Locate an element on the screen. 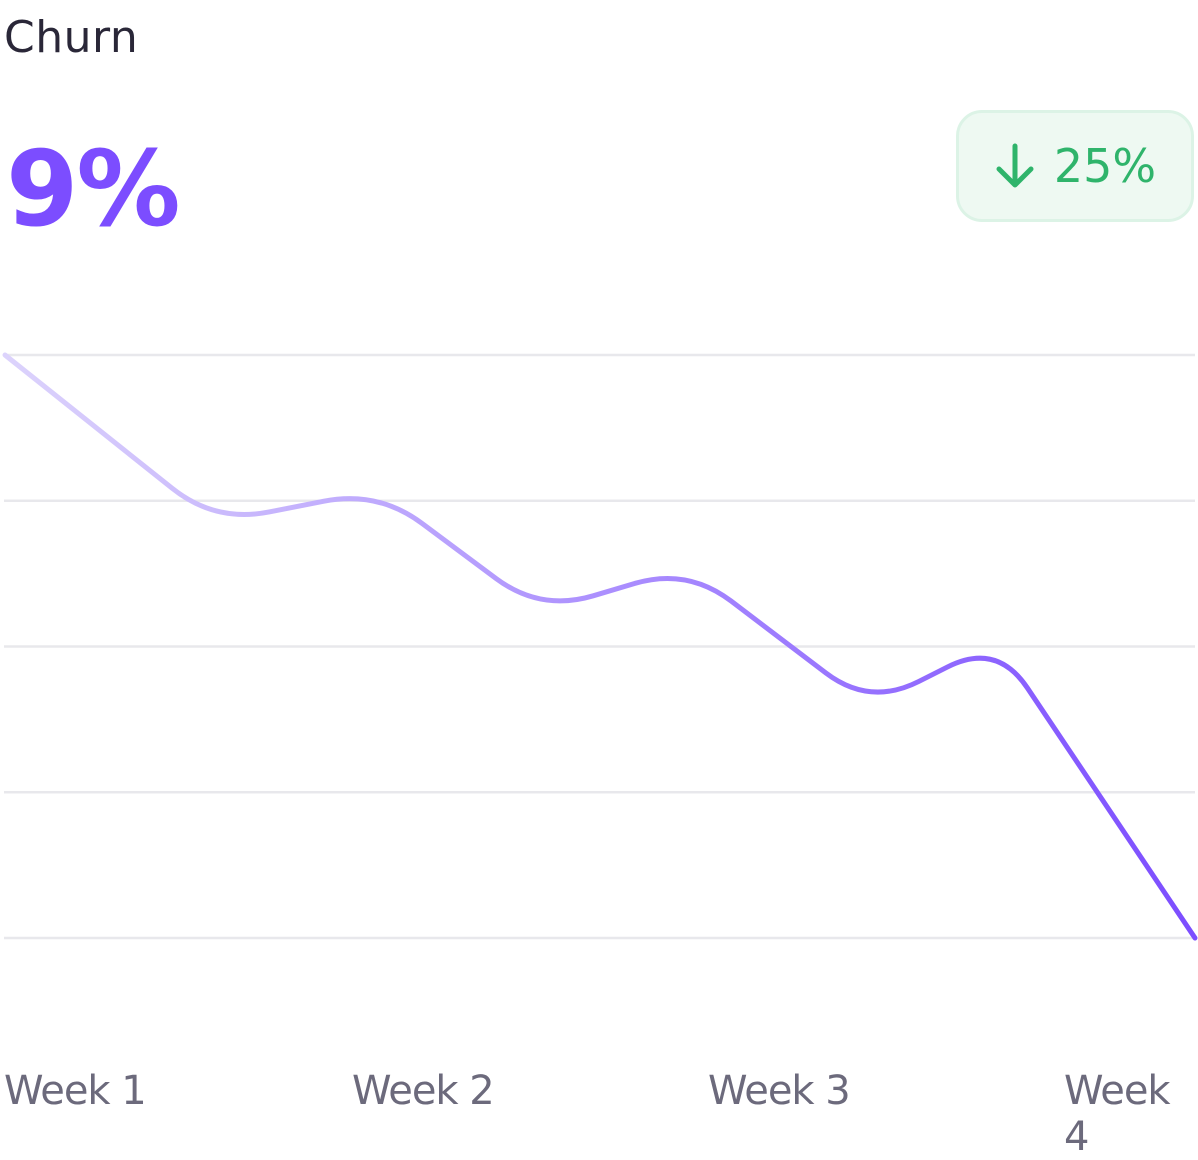  metric-value: 9% is located at coordinates (93, 189).